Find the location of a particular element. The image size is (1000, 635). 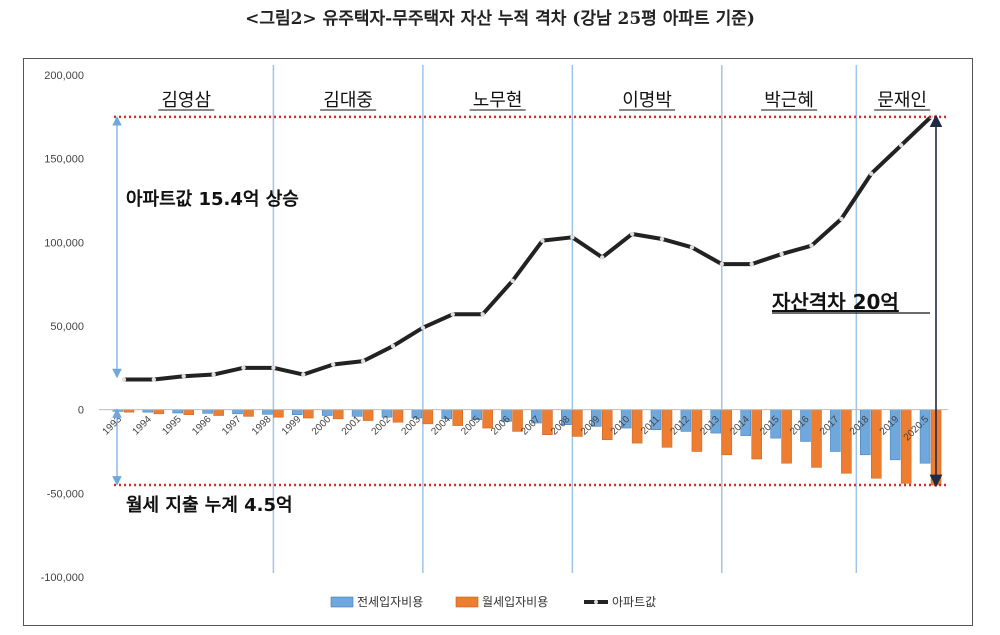

annotation-asset-gap: 자산격차 20억 is located at coordinates (835, 302).